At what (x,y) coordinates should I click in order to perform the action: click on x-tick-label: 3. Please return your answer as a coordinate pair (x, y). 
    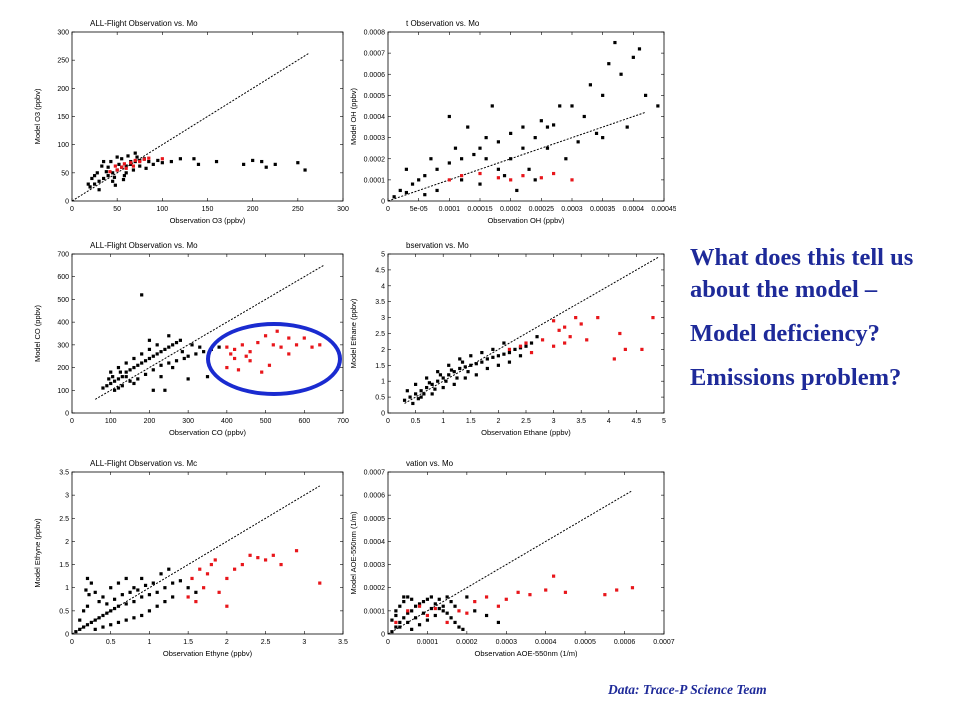
    Looking at the image, I should click on (554, 421).